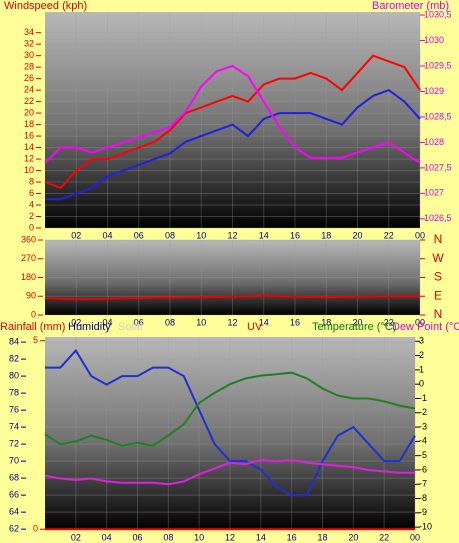  What do you see at coordinates (438, 218) in the screenshot?
I see `y2-tick-label: 1026,5` at bounding box center [438, 218].